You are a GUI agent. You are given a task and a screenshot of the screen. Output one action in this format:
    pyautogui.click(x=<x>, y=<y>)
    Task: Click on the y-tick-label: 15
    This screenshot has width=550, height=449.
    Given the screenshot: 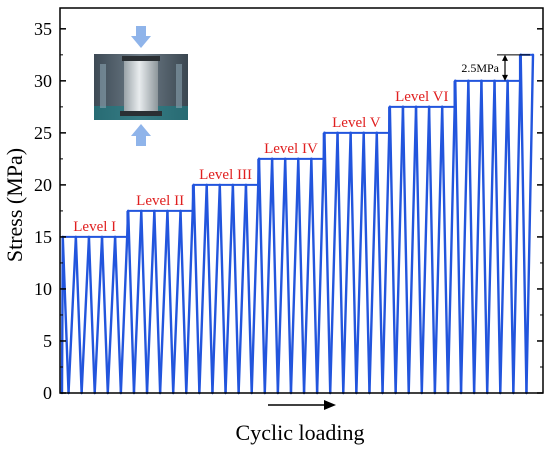 What is the action you would take?
    pyautogui.click(x=43, y=237)
    